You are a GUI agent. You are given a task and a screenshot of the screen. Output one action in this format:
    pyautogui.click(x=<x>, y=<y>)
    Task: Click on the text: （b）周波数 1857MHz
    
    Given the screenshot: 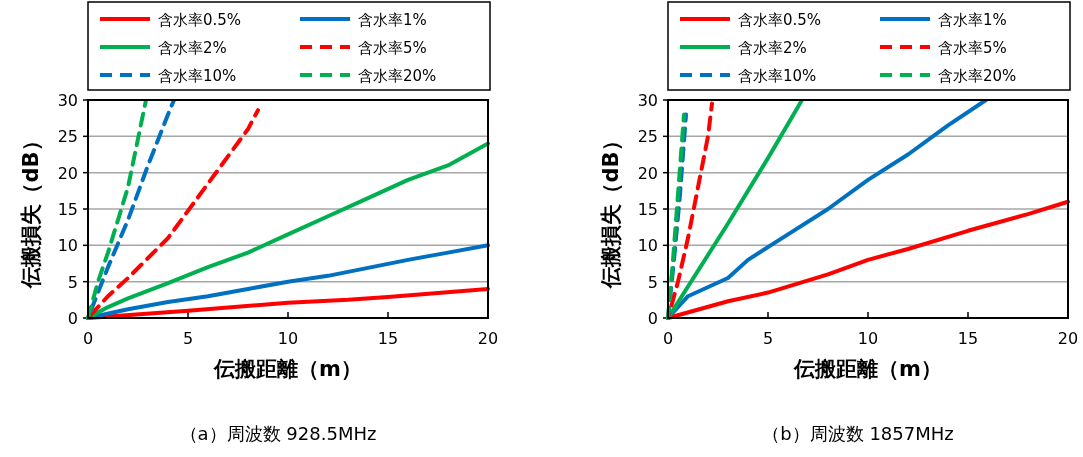 What is the action you would take?
    pyautogui.click(x=858, y=433)
    